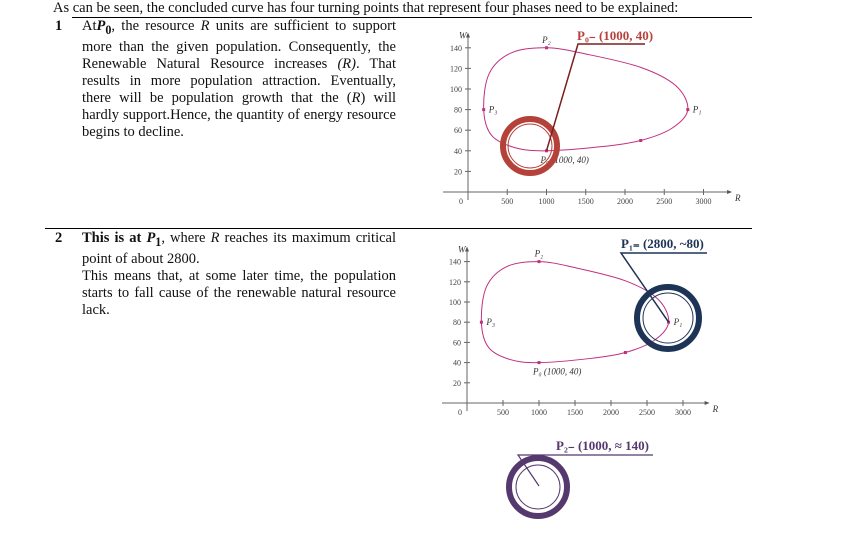 Image resolution: width=847 pixels, height=544 pixels. What do you see at coordinates (539, 363) in the screenshot?
I see `point-P0` at bounding box center [539, 363].